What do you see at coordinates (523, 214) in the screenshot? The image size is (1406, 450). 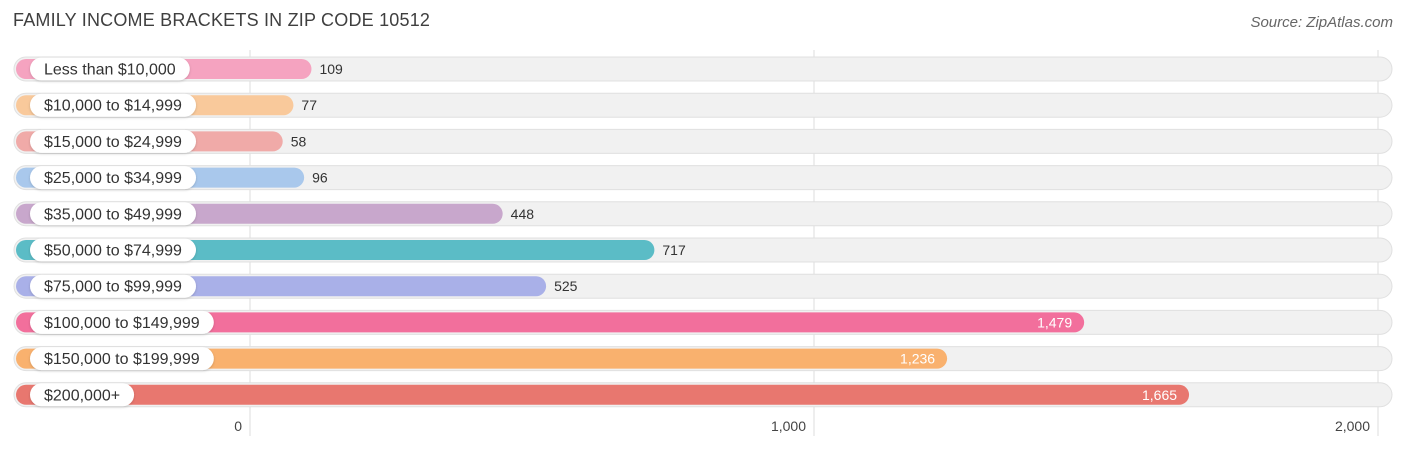 I see `value-label: 448` at bounding box center [523, 214].